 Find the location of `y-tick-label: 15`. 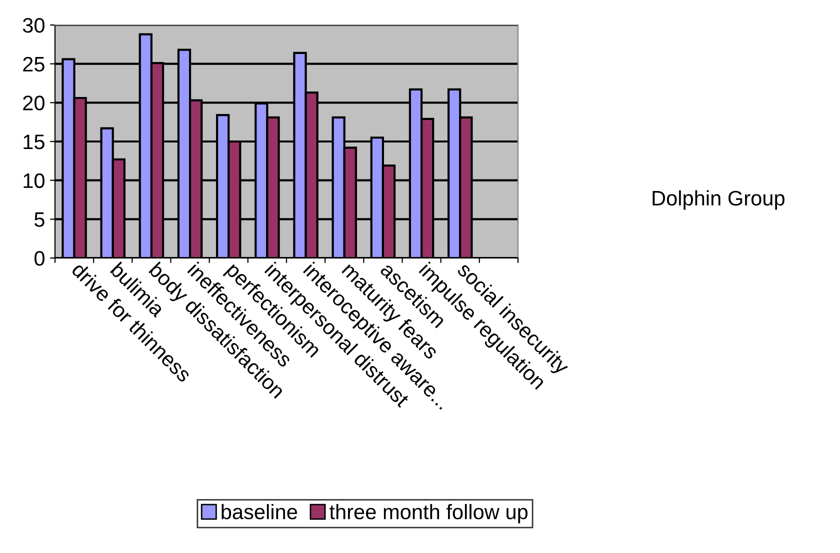

y-tick-label: 15 is located at coordinates (34, 142).